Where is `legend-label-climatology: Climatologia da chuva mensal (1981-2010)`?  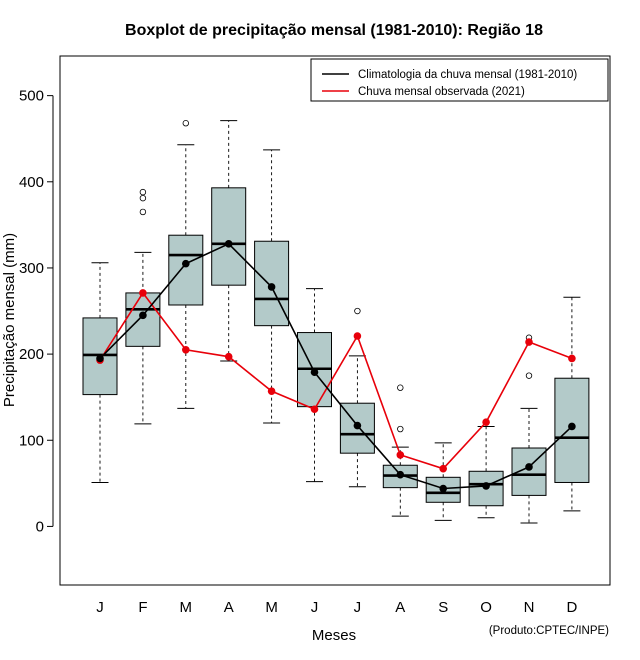 legend-label-climatology: Climatologia da chuva mensal (1981-2010) is located at coordinates (467, 75).